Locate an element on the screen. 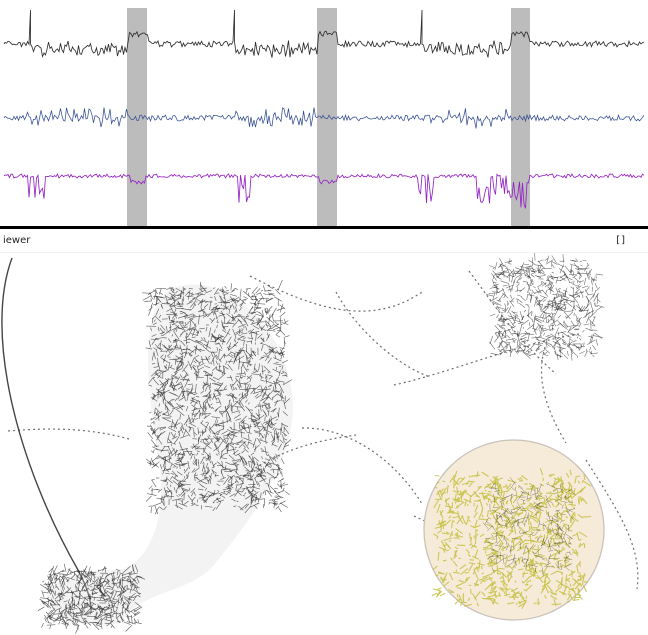  selected-region-circle is located at coordinates (514, 530).